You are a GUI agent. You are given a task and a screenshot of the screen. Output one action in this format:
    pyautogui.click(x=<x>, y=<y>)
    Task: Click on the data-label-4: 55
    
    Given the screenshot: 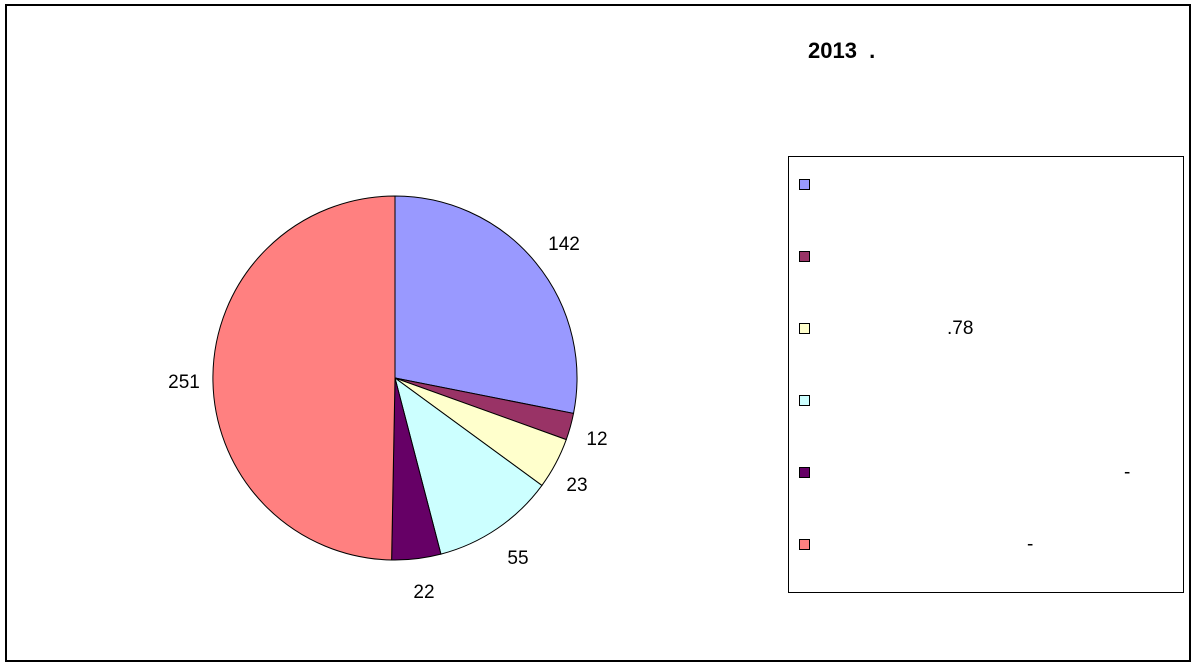 What is the action you would take?
    pyautogui.click(x=517, y=558)
    